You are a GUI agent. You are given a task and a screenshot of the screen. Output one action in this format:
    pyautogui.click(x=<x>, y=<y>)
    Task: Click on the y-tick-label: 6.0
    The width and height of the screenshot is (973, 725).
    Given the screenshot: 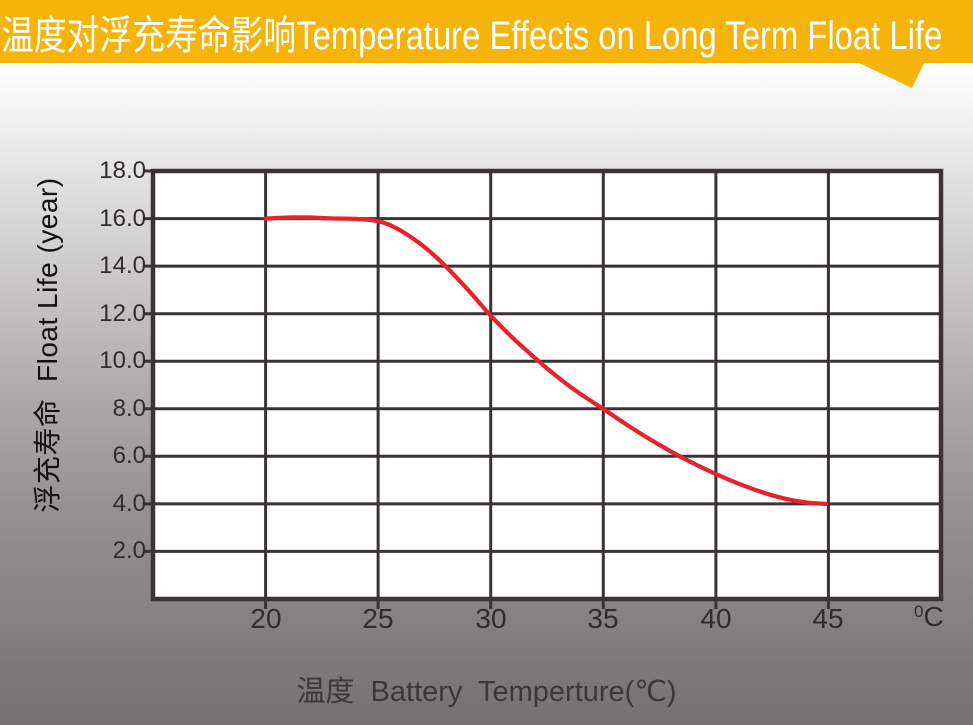 What is the action you would take?
    pyautogui.click(x=129, y=455)
    